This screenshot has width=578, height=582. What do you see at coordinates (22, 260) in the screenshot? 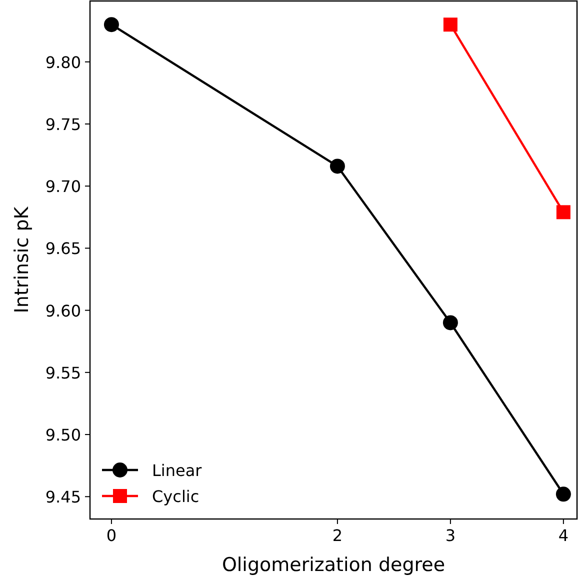
I see `y-axis-title: Intrinsic pK` at bounding box center [22, 260].